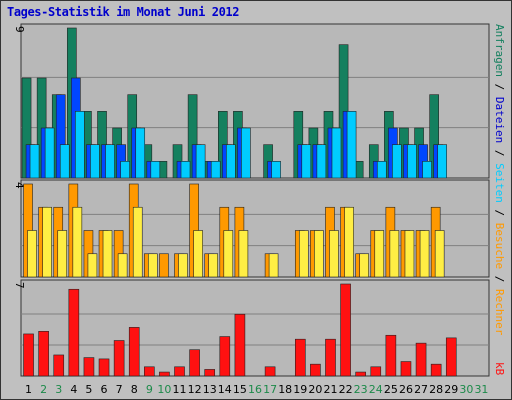 This screenshot has height=400, width=512. What do you see at coordinates (499, 279) in the screenshot?
I see `right-legend-part-7: /` at bounding box center [499, 279].